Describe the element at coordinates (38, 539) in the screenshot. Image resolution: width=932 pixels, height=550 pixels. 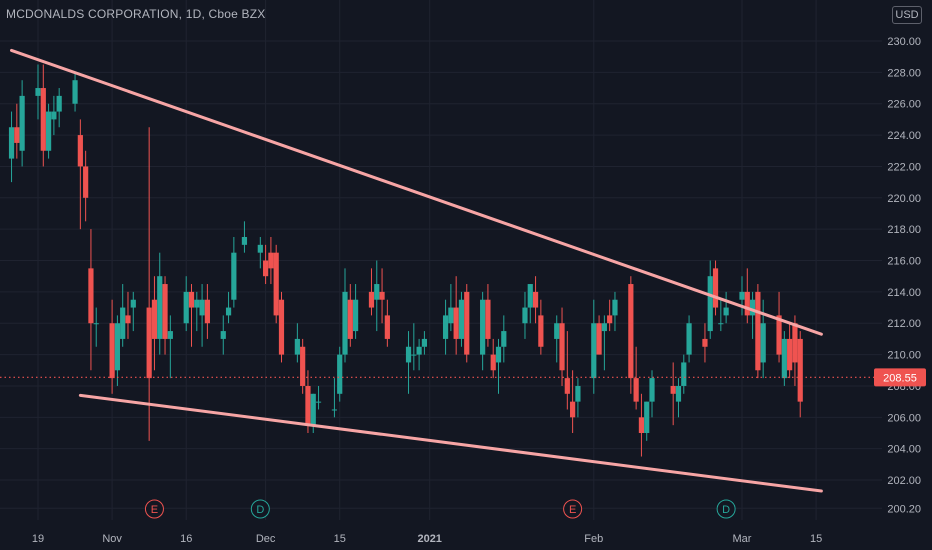
I see `x-tick-label: 19` at that location.